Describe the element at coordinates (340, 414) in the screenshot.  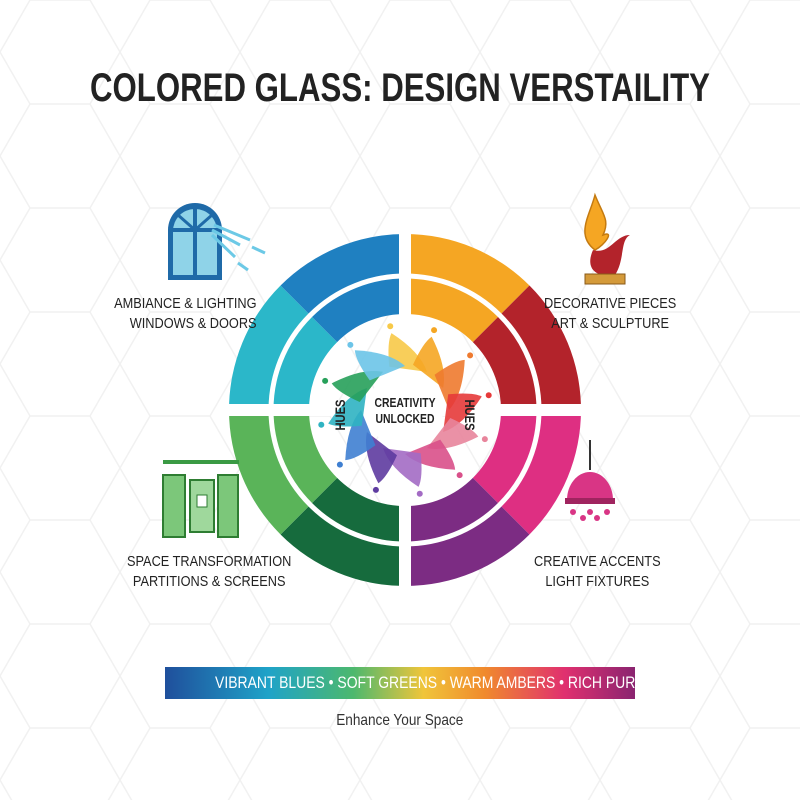
I see `hues-label-left: HUES` at that location.